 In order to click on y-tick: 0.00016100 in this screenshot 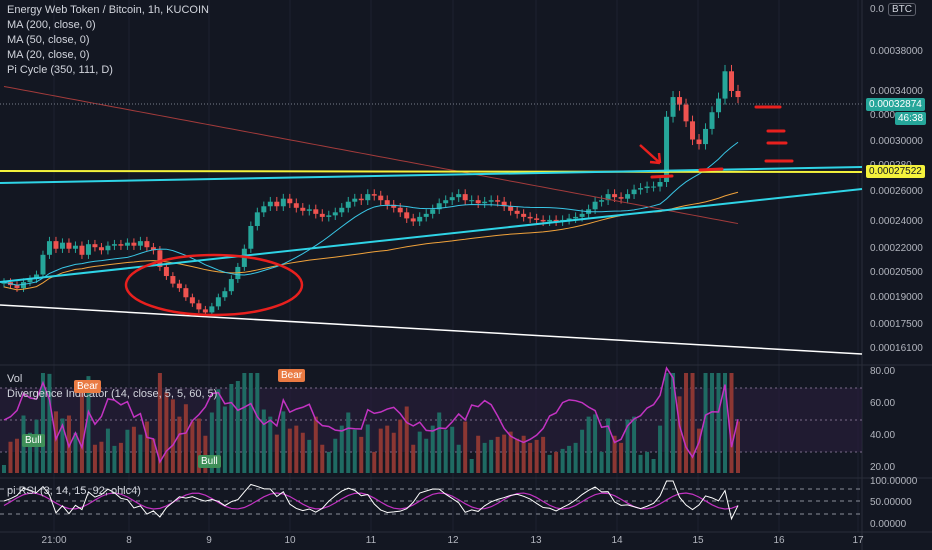, I will do `click(896, 348)`.